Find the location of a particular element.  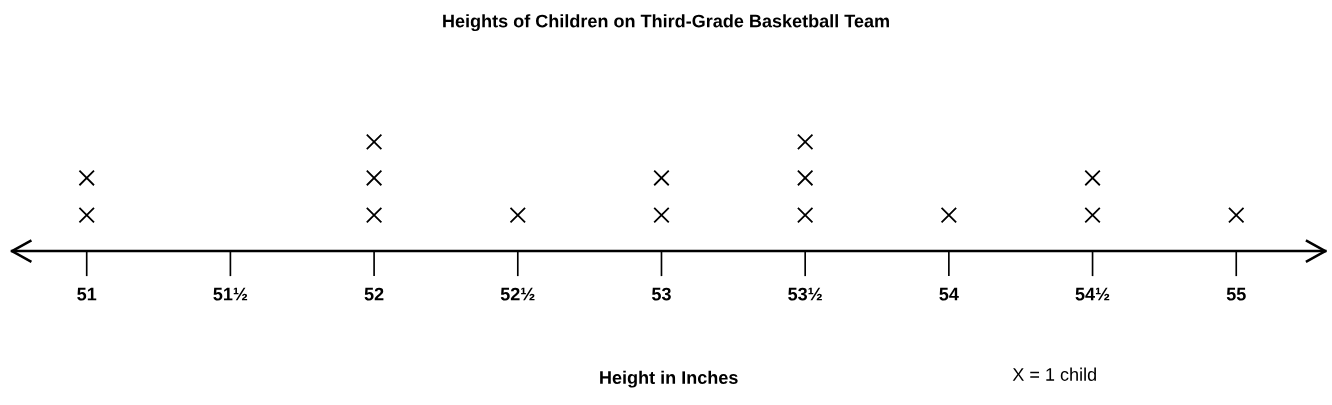

text: X = 1 child is located at coordinates (1054, 374).